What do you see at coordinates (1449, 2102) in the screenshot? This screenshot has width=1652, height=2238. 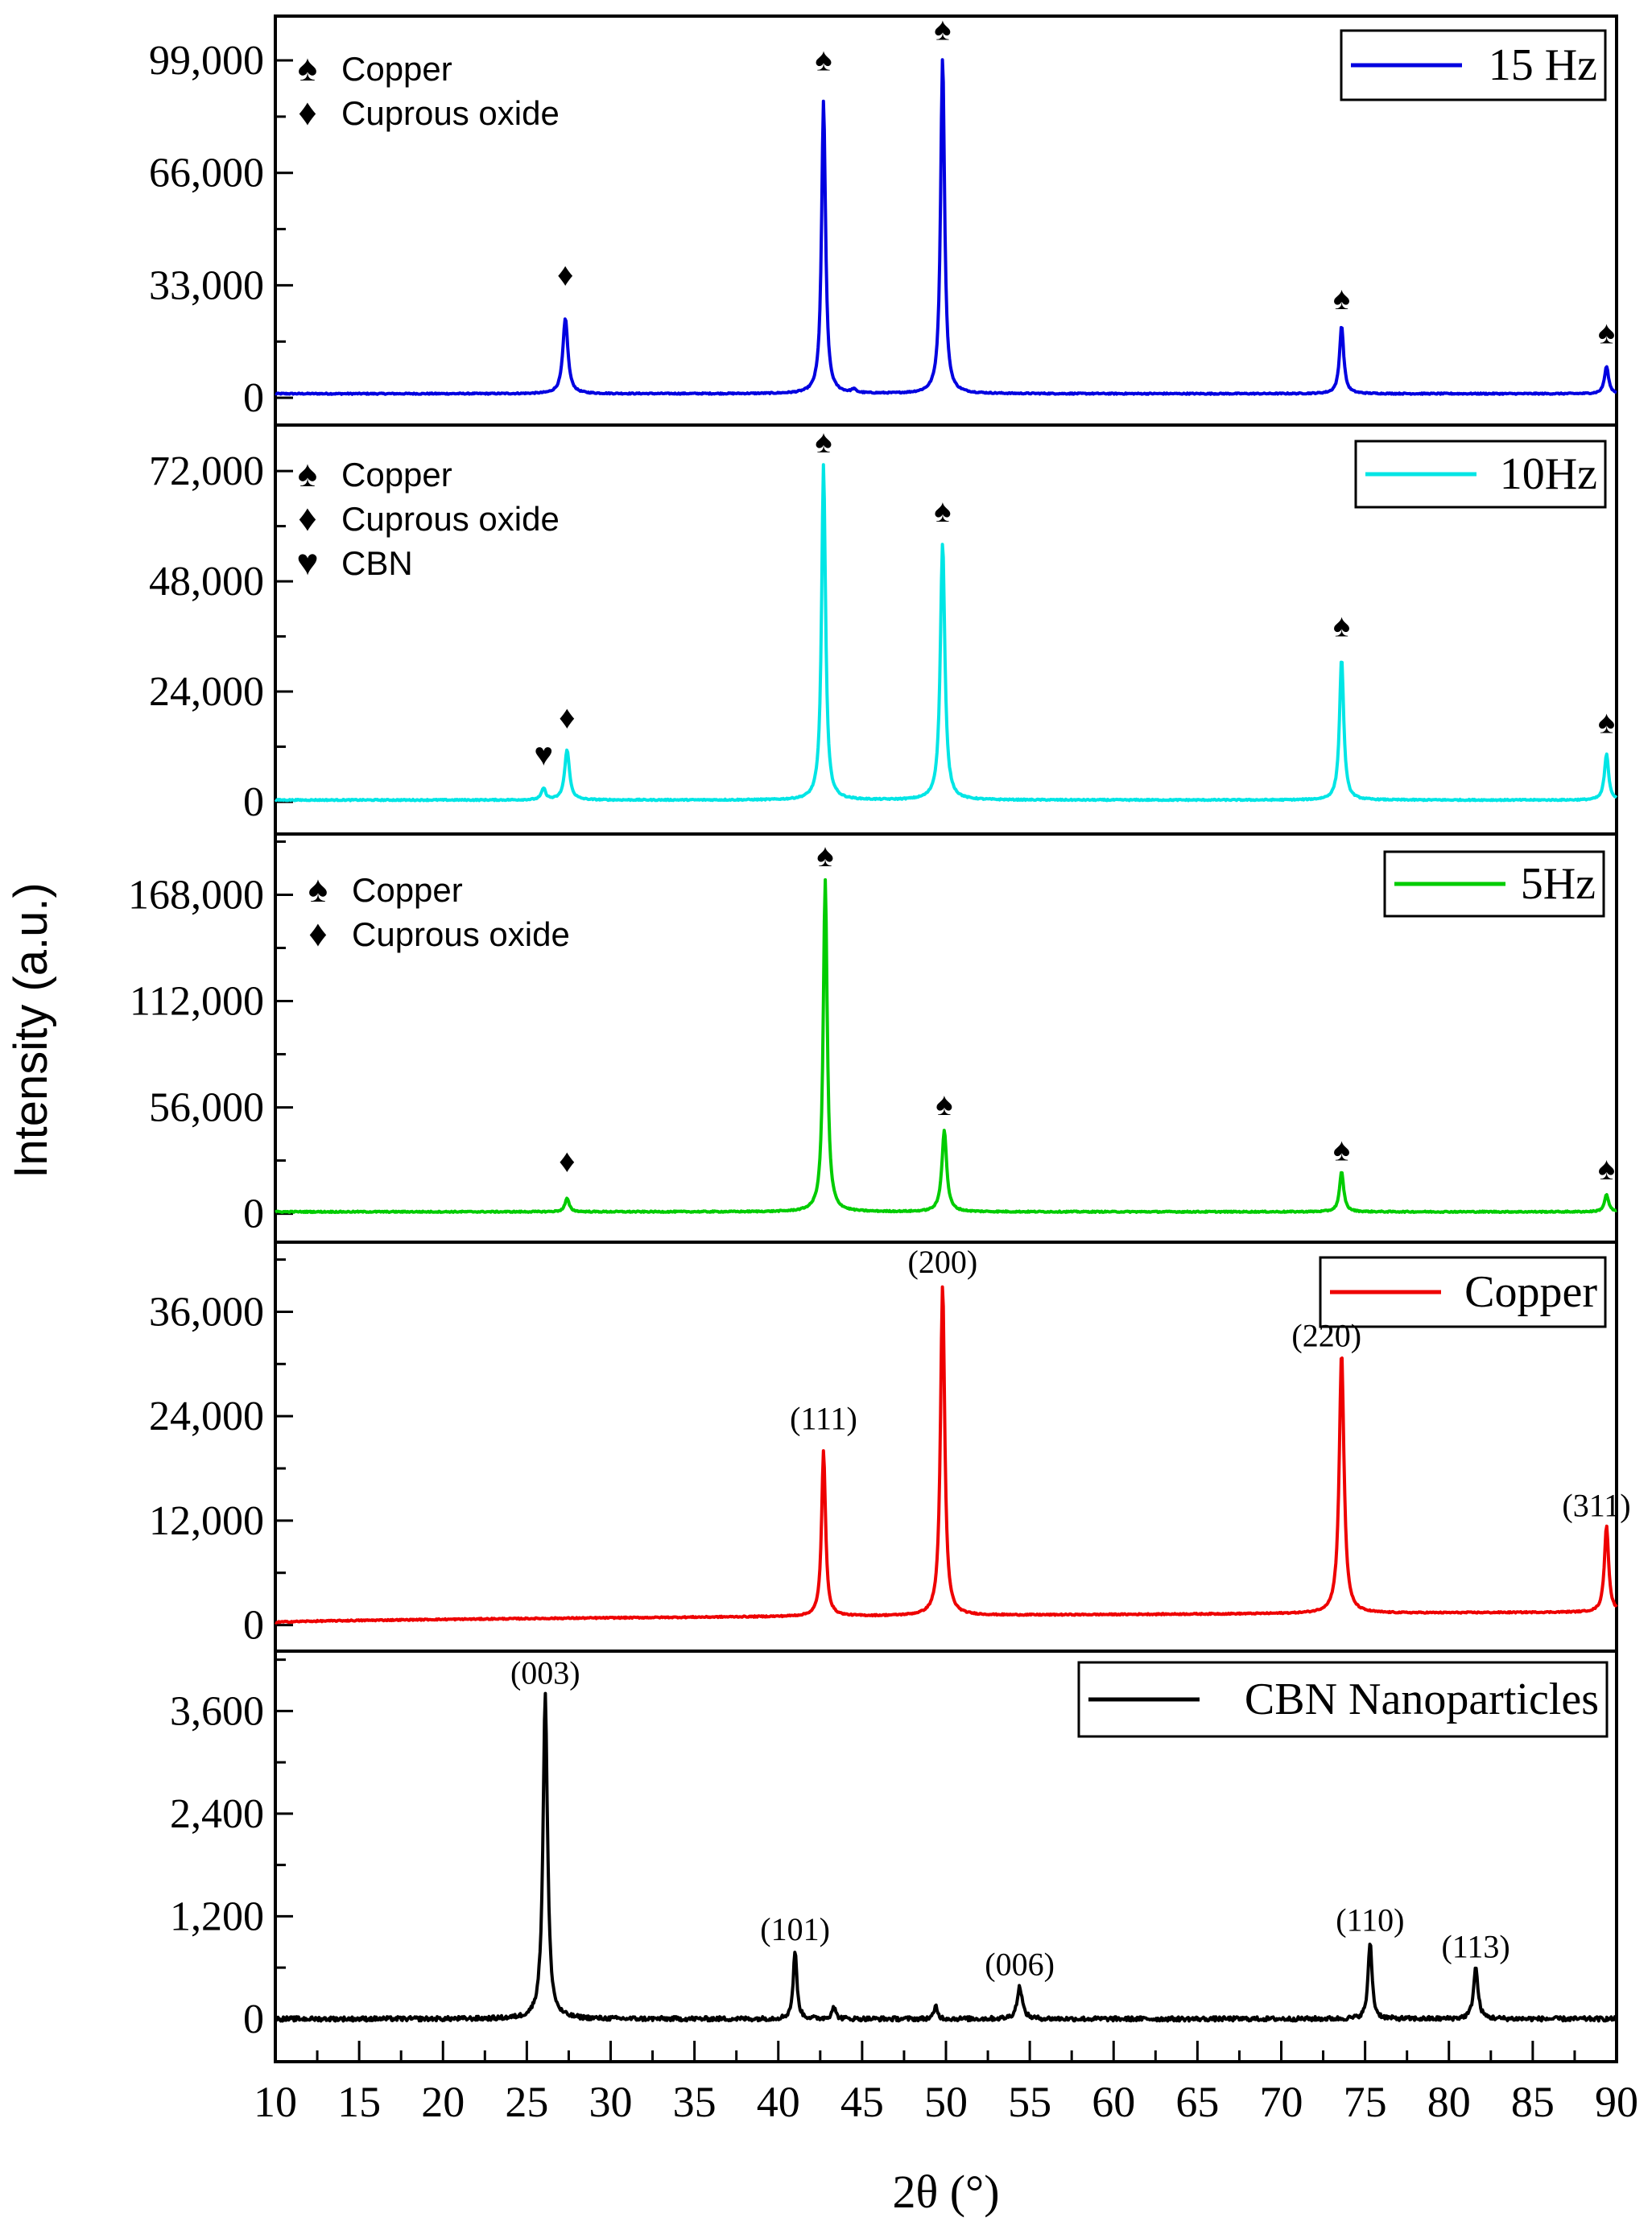 I see `x-tick-label: 80` at bounding box center [1449, 2102].